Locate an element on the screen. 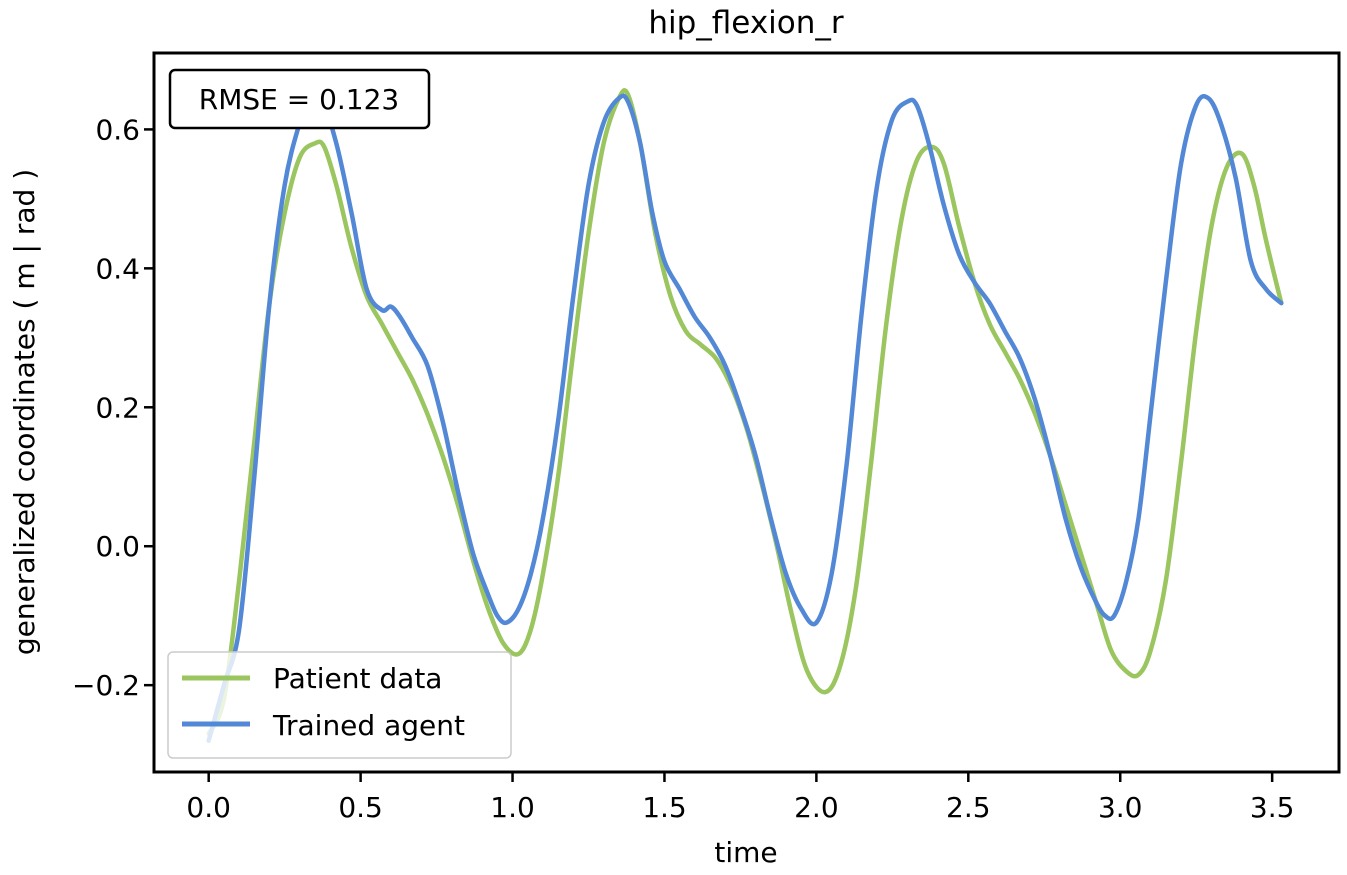  legend-box is located at coordinates (339, 705).